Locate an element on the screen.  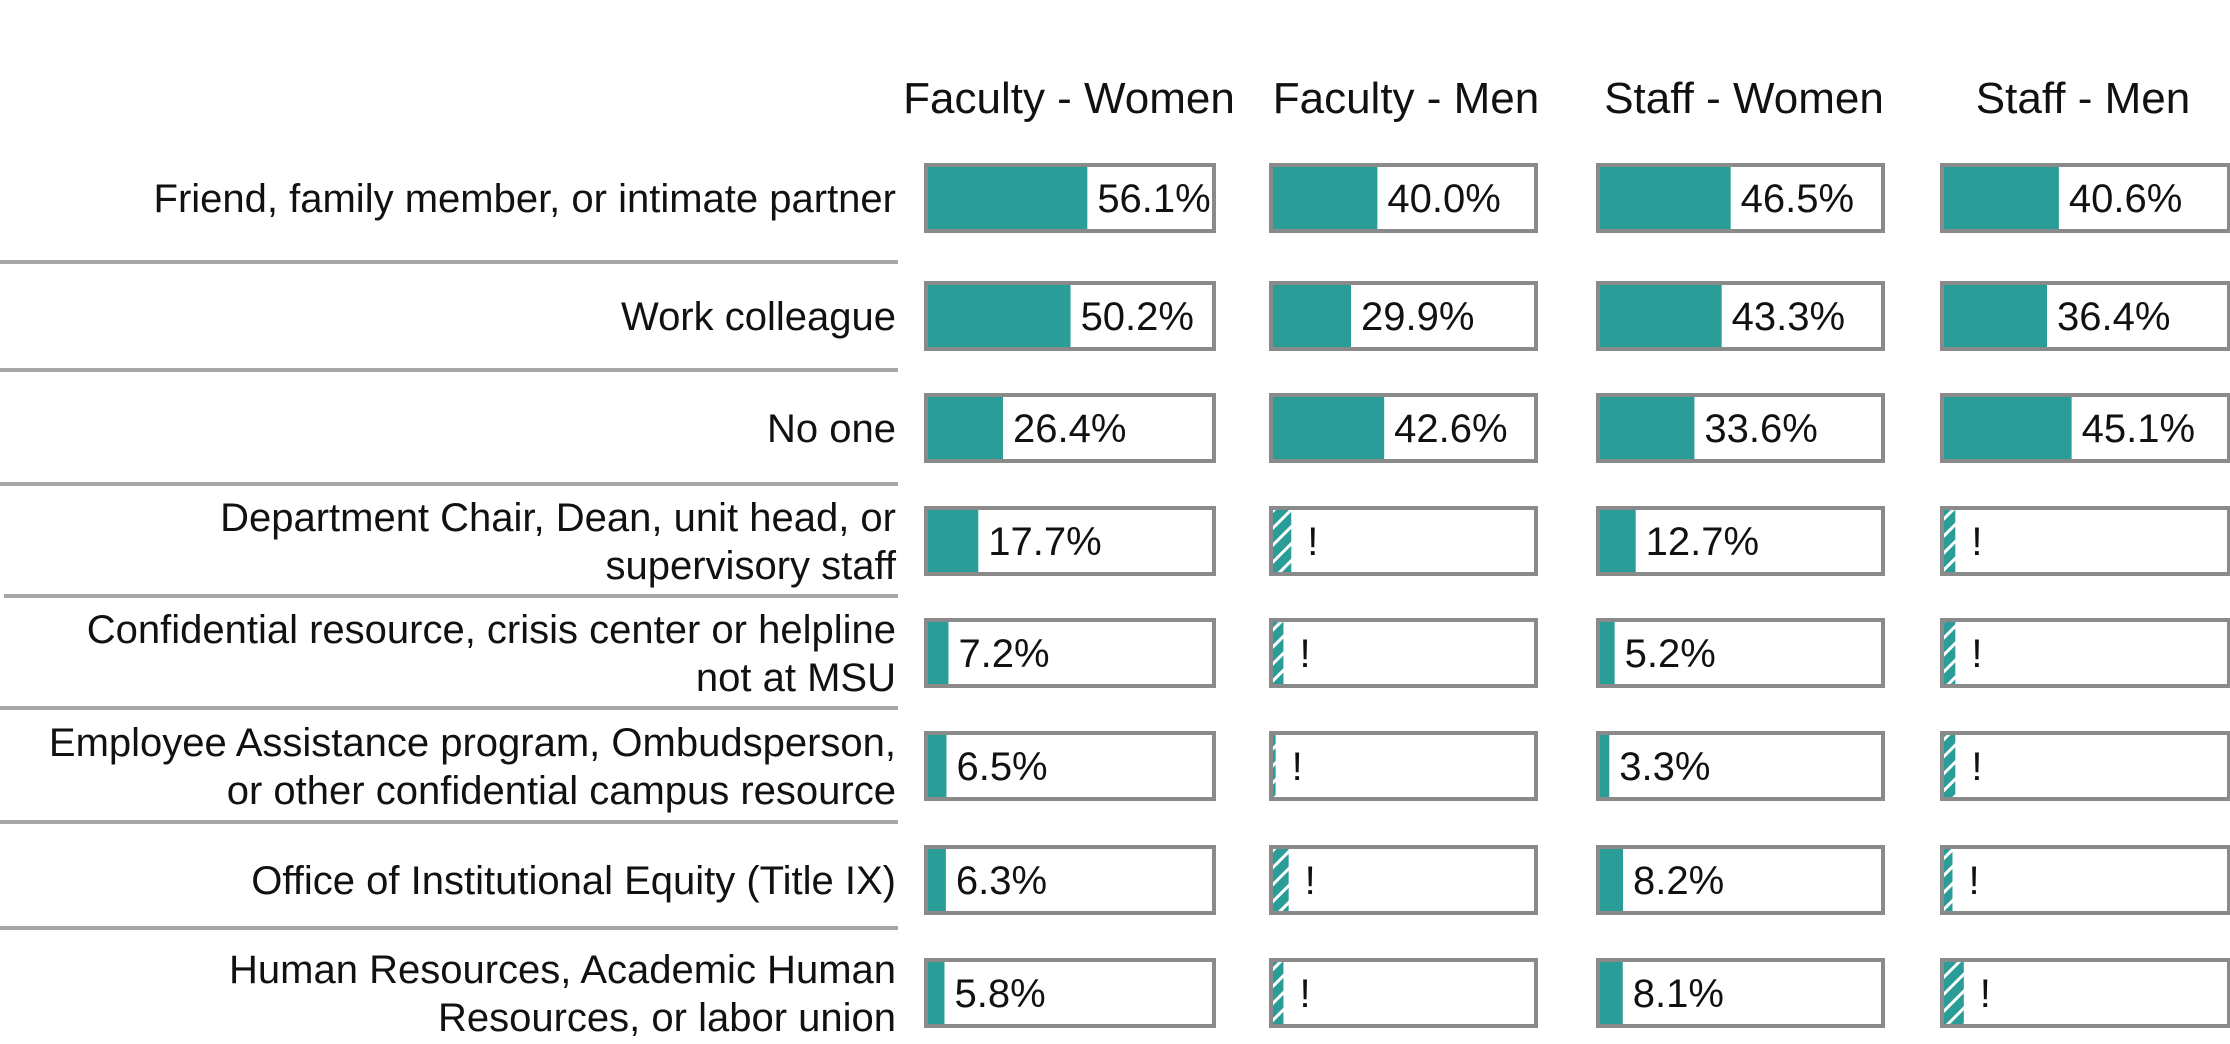
bar-cell: 42.6% is located at coordinates (1403, 428).